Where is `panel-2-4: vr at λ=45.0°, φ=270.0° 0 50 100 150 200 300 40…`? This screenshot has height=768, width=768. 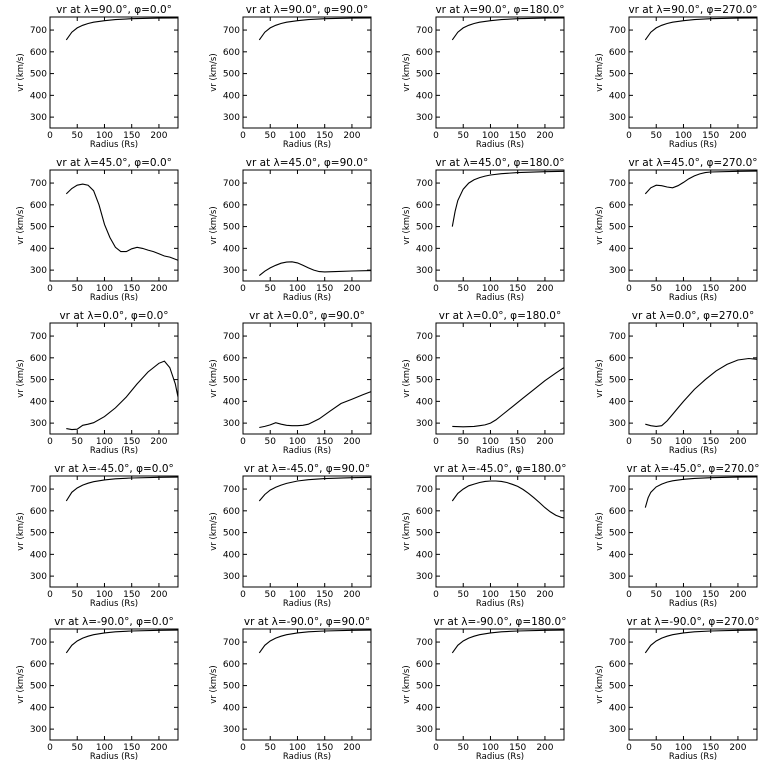 panel-2-4: vr at λ=45.0°, φ=270.0° 0 50 100 150 200 300 40… is located at coordinates (676, 230).